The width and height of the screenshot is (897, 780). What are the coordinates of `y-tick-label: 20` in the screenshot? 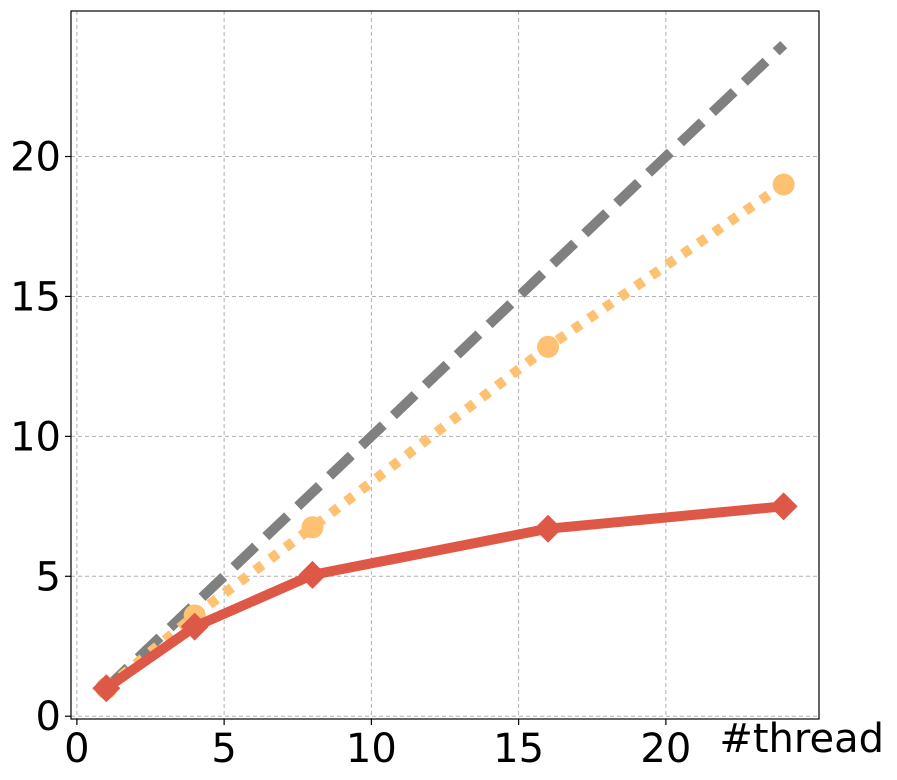 It's located at (35, 158).